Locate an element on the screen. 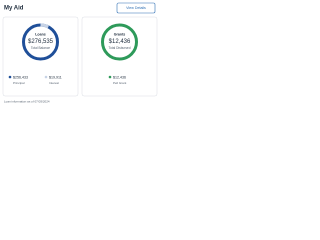 The width and height of the screenshot is (320, 240). footer-note: Loan information as of 07/03/2024 is located at coordinates (27, 101).